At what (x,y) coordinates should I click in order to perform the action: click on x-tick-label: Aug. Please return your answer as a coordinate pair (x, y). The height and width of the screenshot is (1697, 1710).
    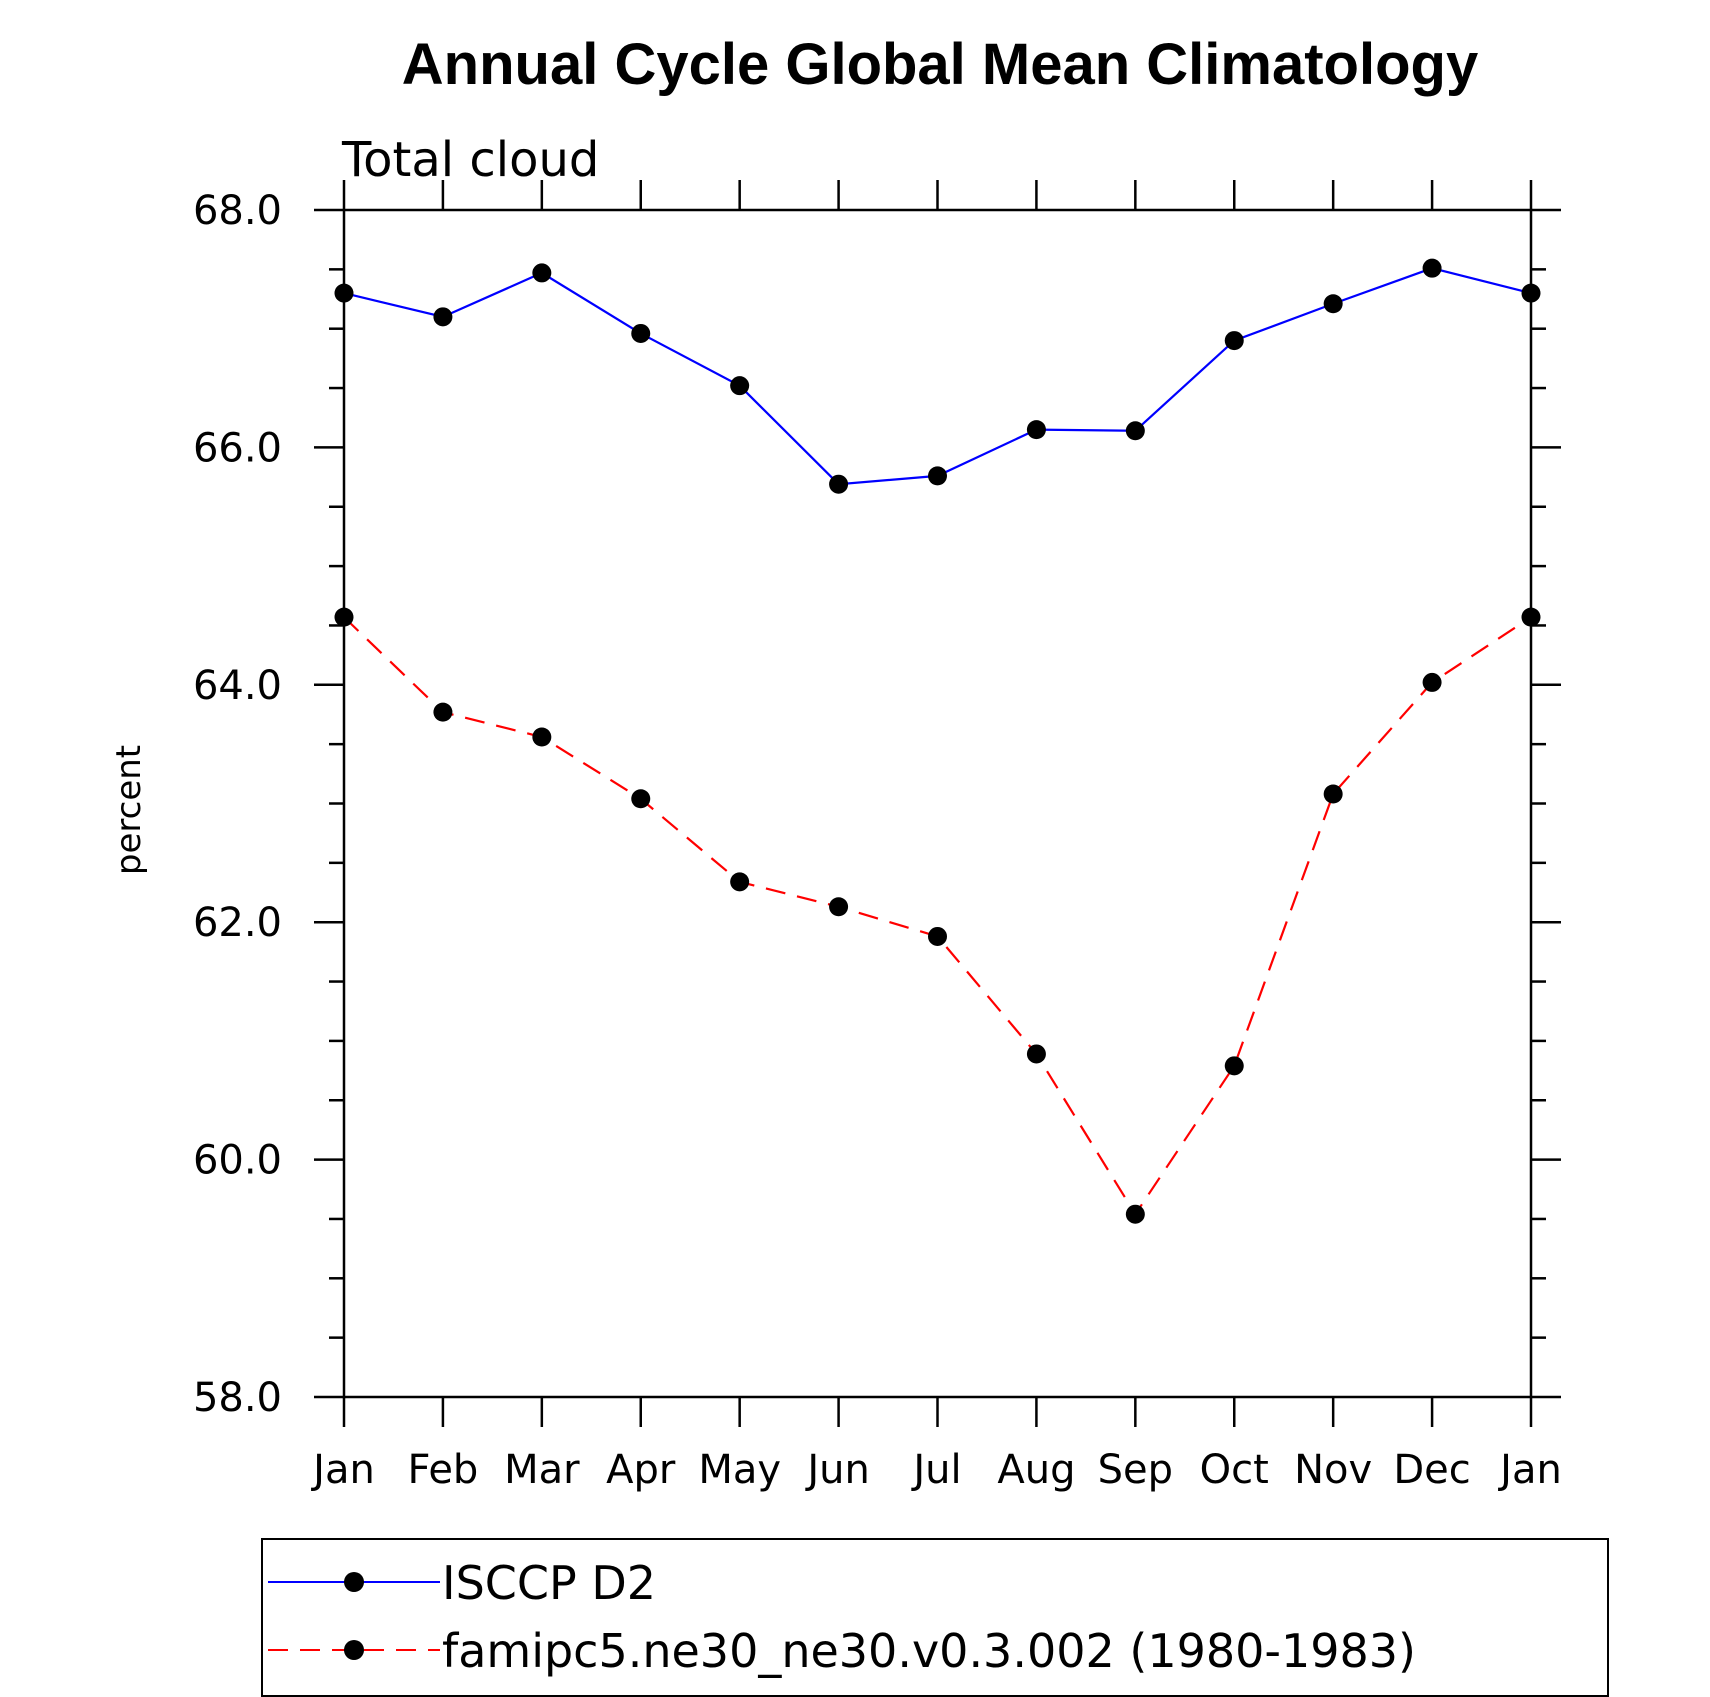
    Looking at the image, I should click on (1036, 1470).